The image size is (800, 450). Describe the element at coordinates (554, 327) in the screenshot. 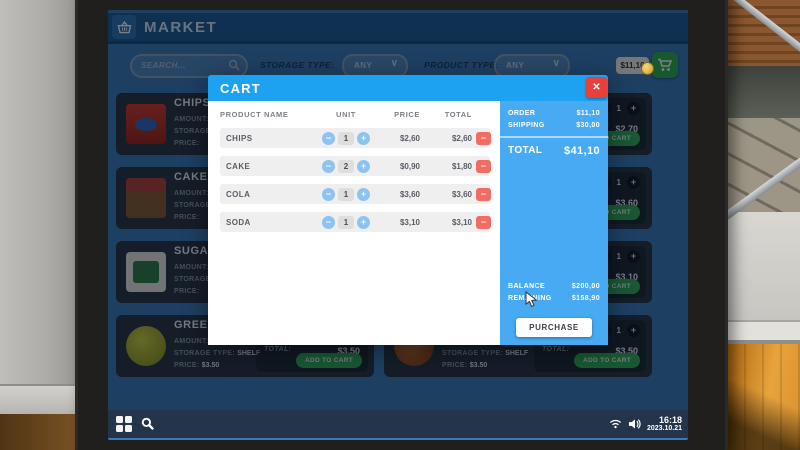

I see `purchase-button: PURCHASE` at that location.